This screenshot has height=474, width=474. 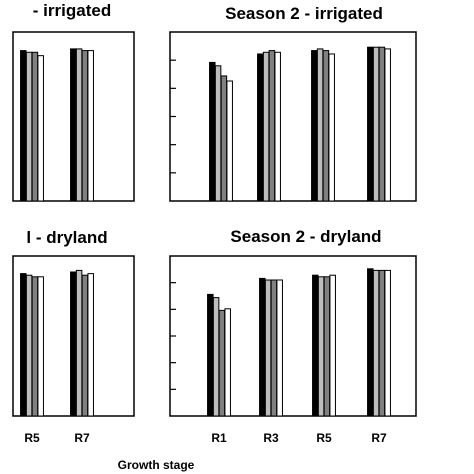 What do you see at coordinates (271, 438) in the screenshot?
I see `x-tick-label: R3` at bounding box center [271, 438].